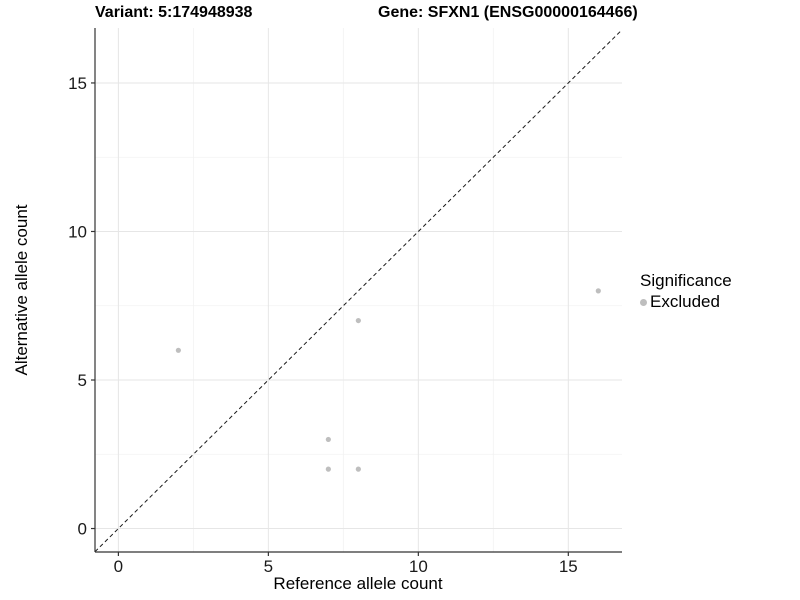 This screenshot has width=800, height=600. What do you see at coordinates (77, 83) in the screenshot?
I see `y-tick-label: 15` at bounding box center [77, 83].